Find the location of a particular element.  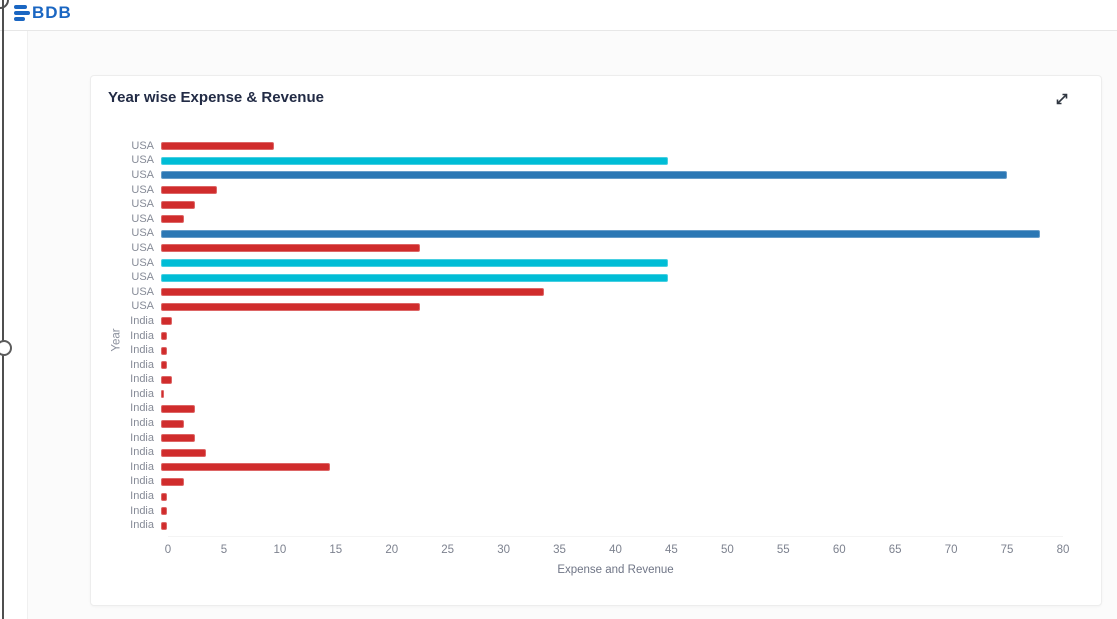

expand-button is located at coordinates (1062, 99).